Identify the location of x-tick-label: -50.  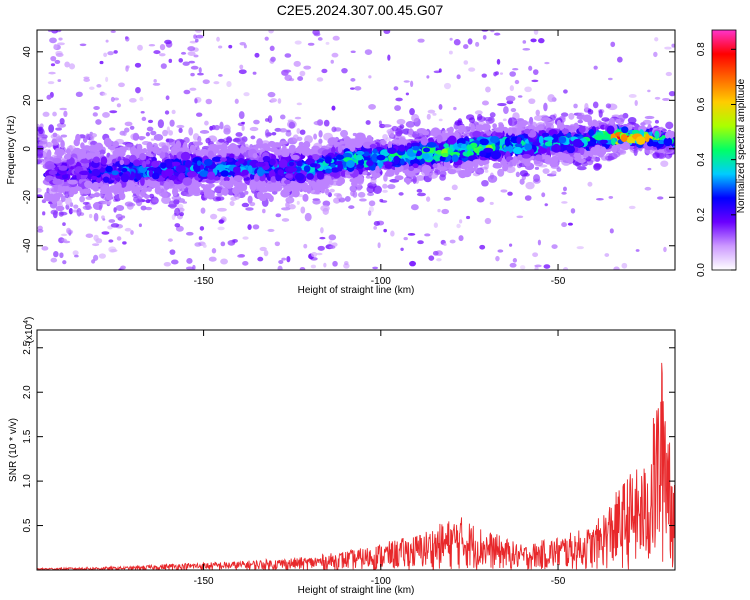
(558, 581).